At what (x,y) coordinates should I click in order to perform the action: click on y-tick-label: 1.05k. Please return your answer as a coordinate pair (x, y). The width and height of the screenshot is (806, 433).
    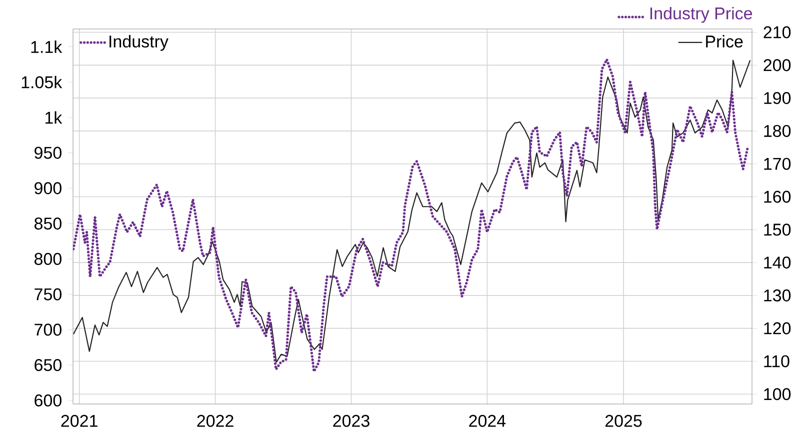
    Looking at the image, I should click on (42, 82).